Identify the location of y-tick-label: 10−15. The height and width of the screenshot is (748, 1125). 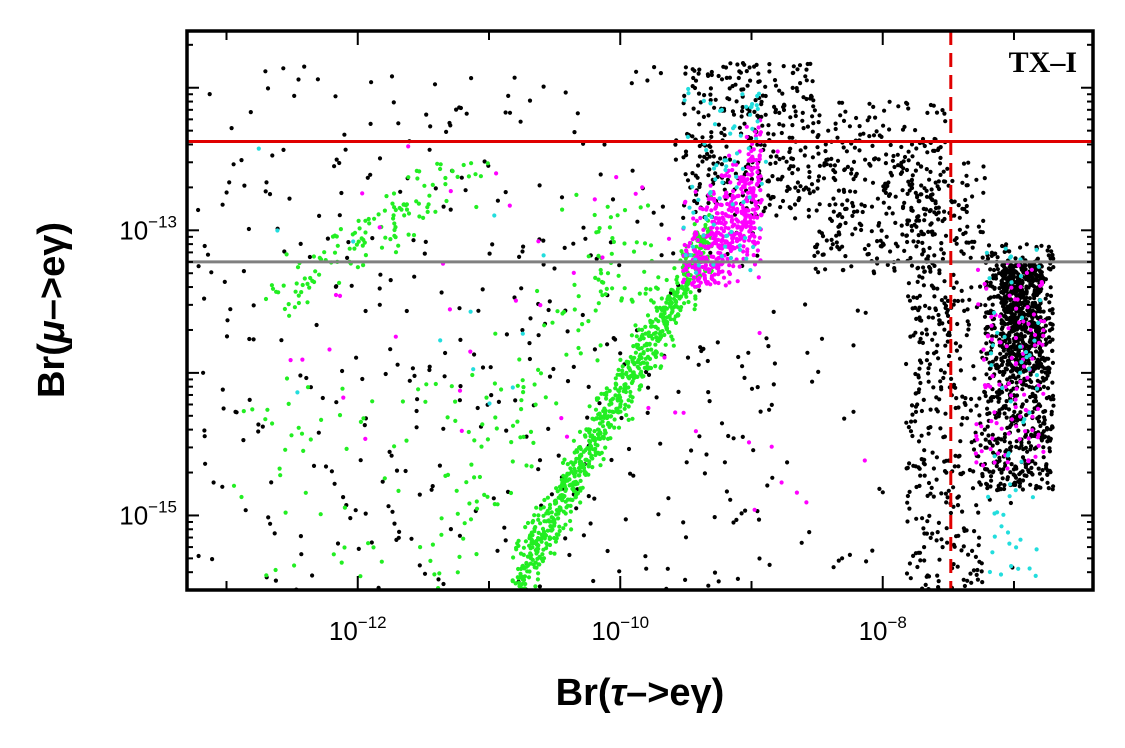
(148, 513).